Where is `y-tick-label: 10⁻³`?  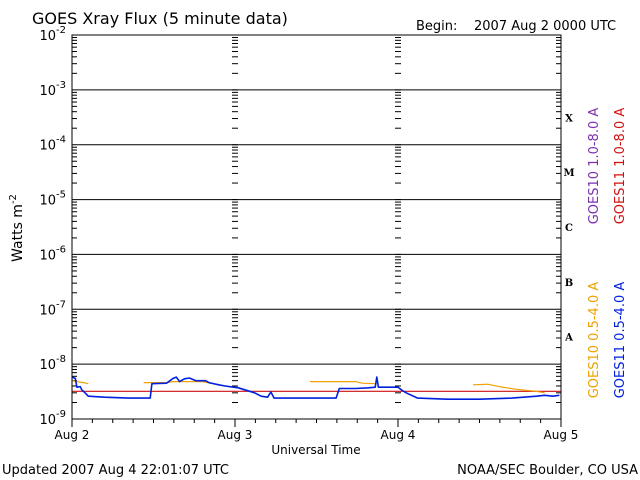
y-tick-label: 10⁻³ is located at coordinates (52, 89).